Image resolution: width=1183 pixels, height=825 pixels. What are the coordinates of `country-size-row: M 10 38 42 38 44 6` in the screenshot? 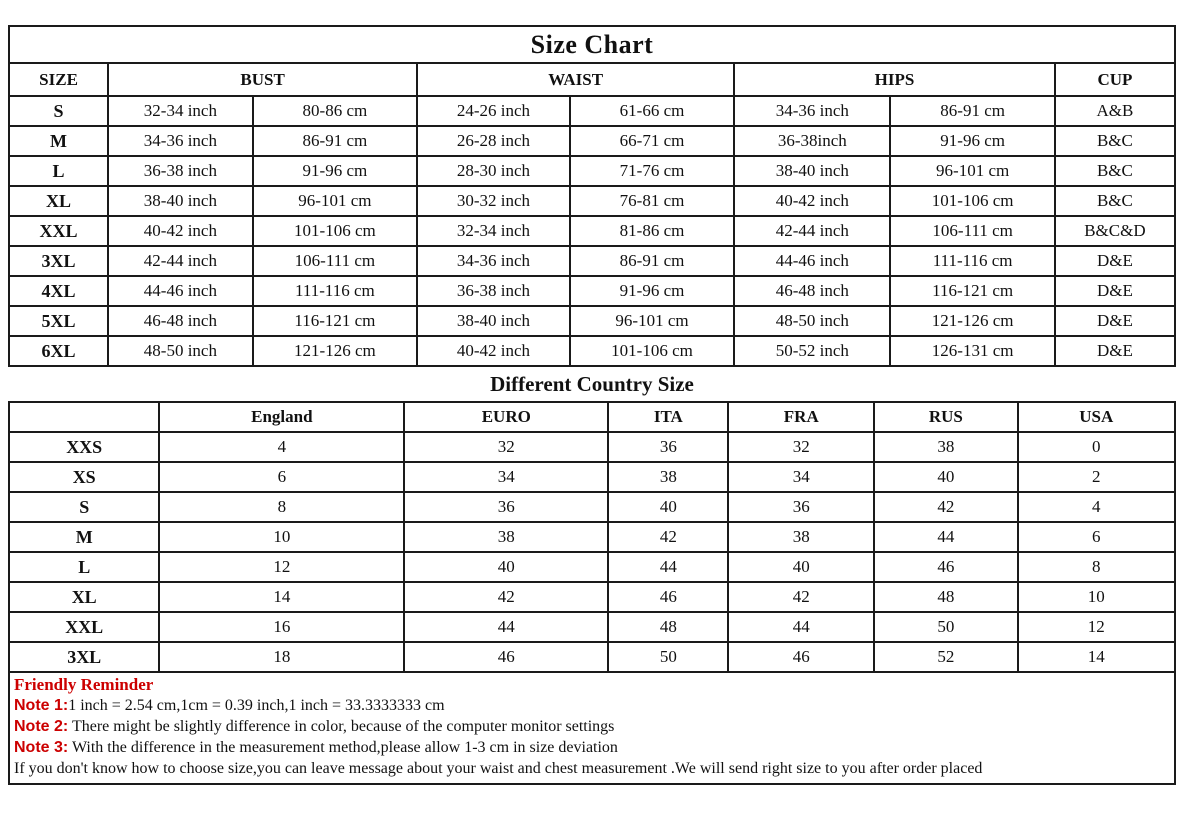 It's located at (592, 537).